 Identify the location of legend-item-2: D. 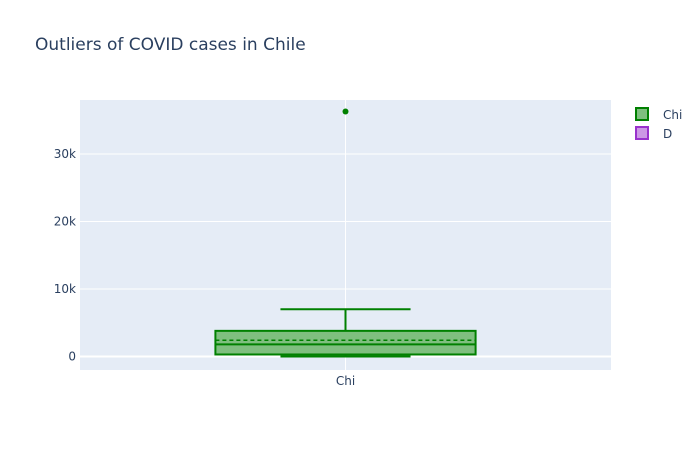
(653, 133).